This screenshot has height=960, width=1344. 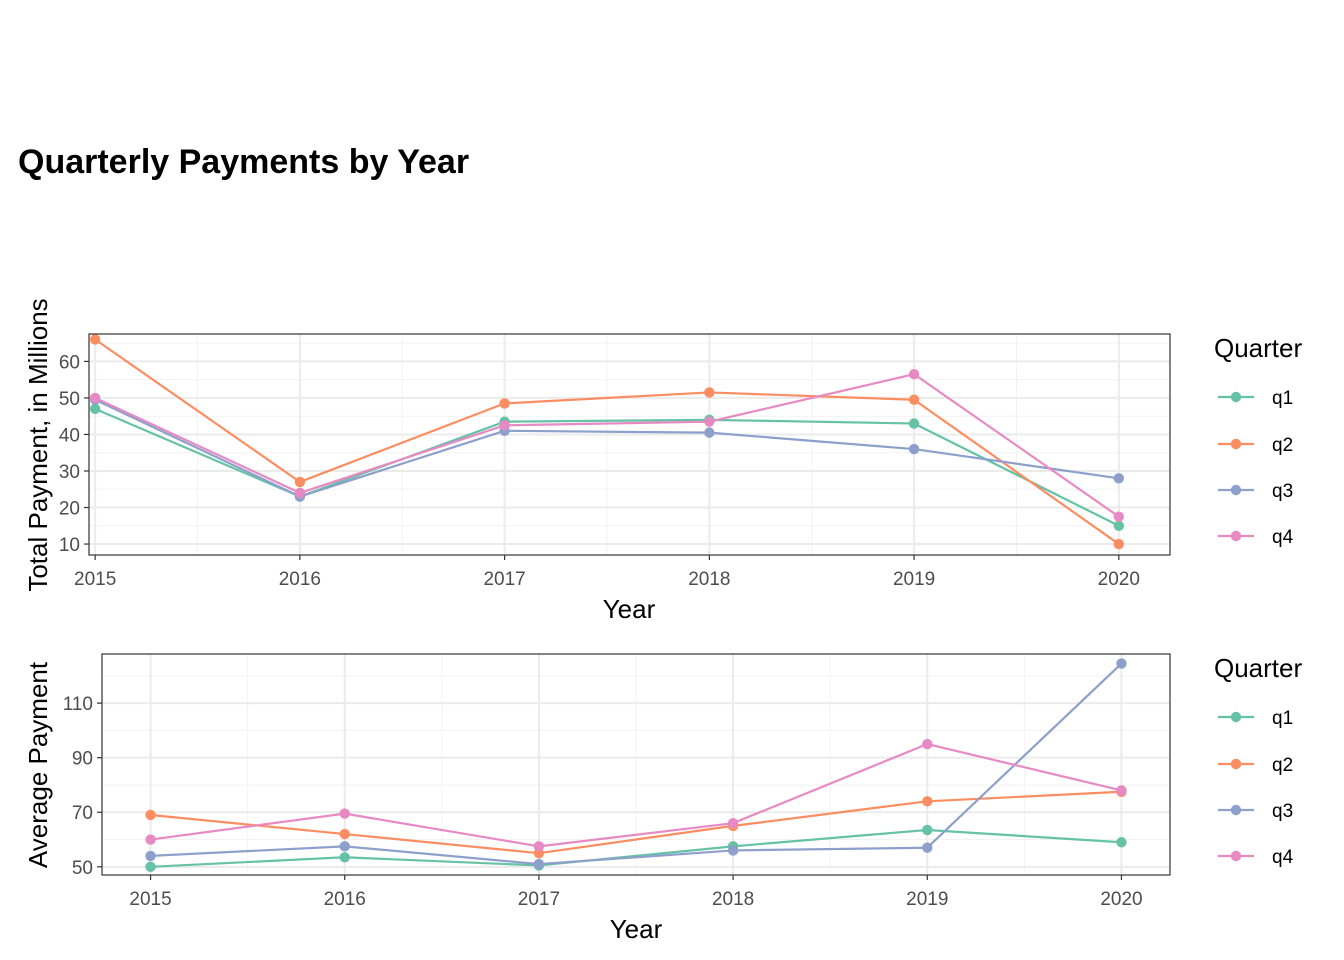 What do you see at coordinates (629, 609) in the screenshot?
I see `x-axis-title-total: Year` at bounding box center [629, 609].